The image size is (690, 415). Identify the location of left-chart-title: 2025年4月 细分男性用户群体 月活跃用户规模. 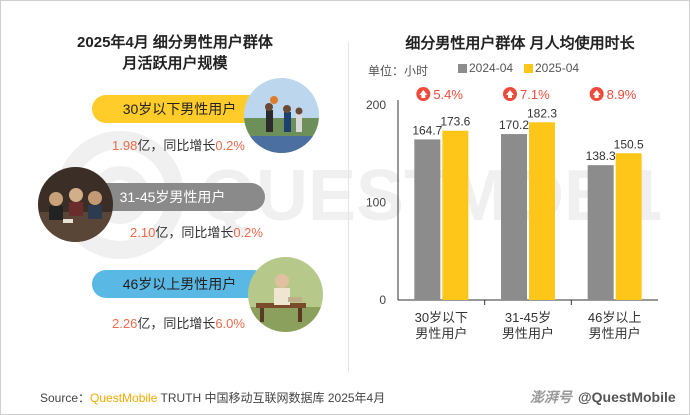
(175, 53).